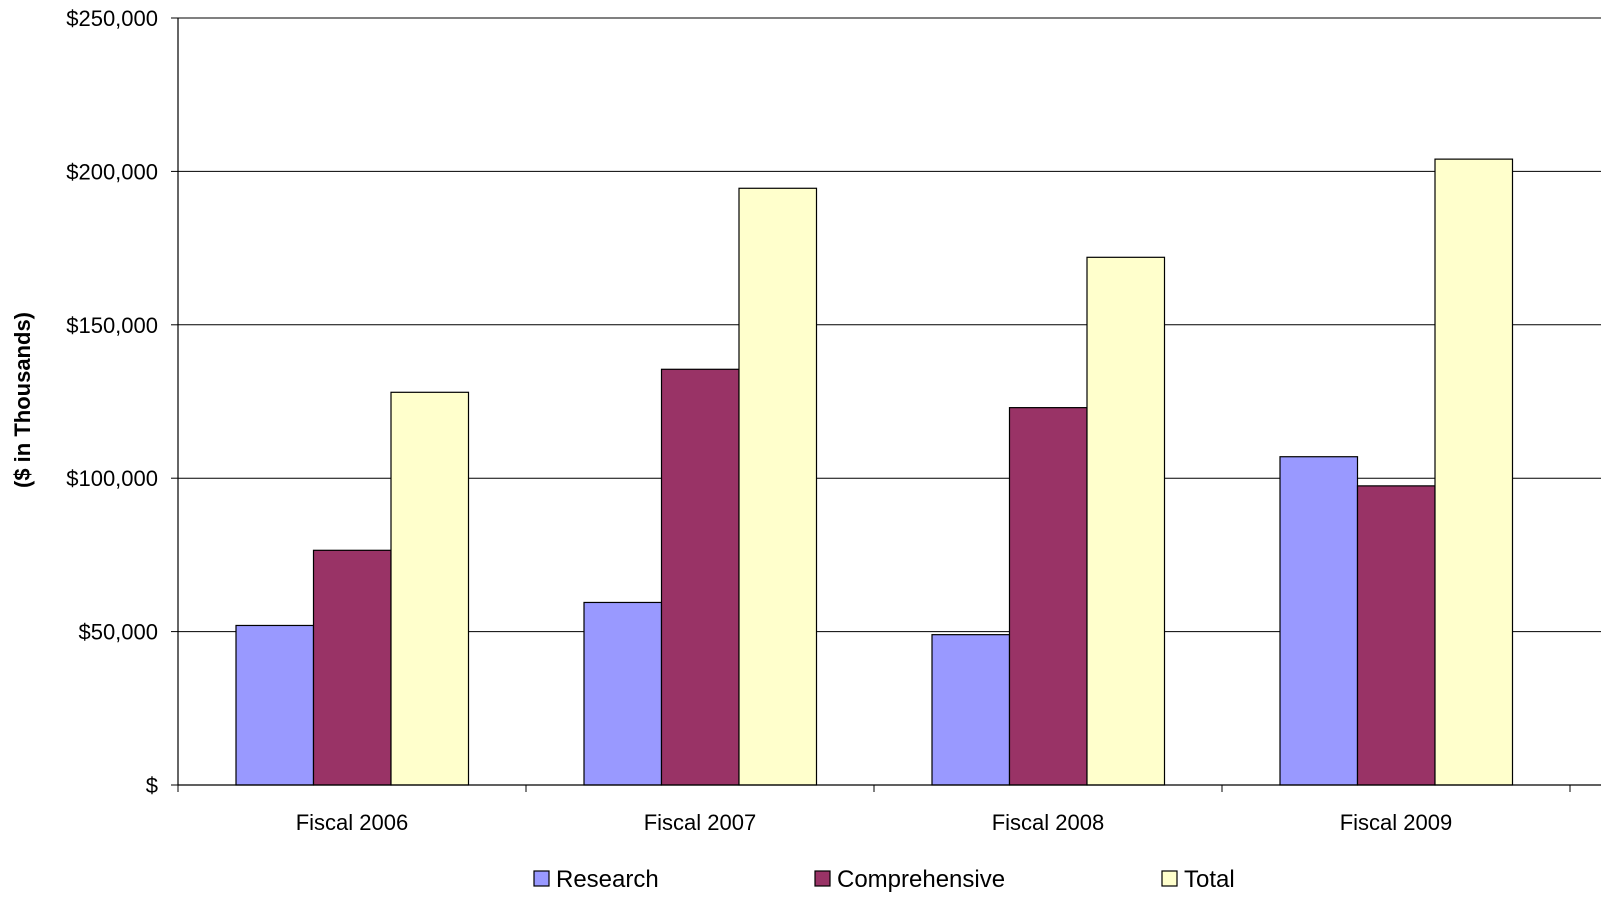  I want to click on y-tick-label: $250,000, so click(112, 18).